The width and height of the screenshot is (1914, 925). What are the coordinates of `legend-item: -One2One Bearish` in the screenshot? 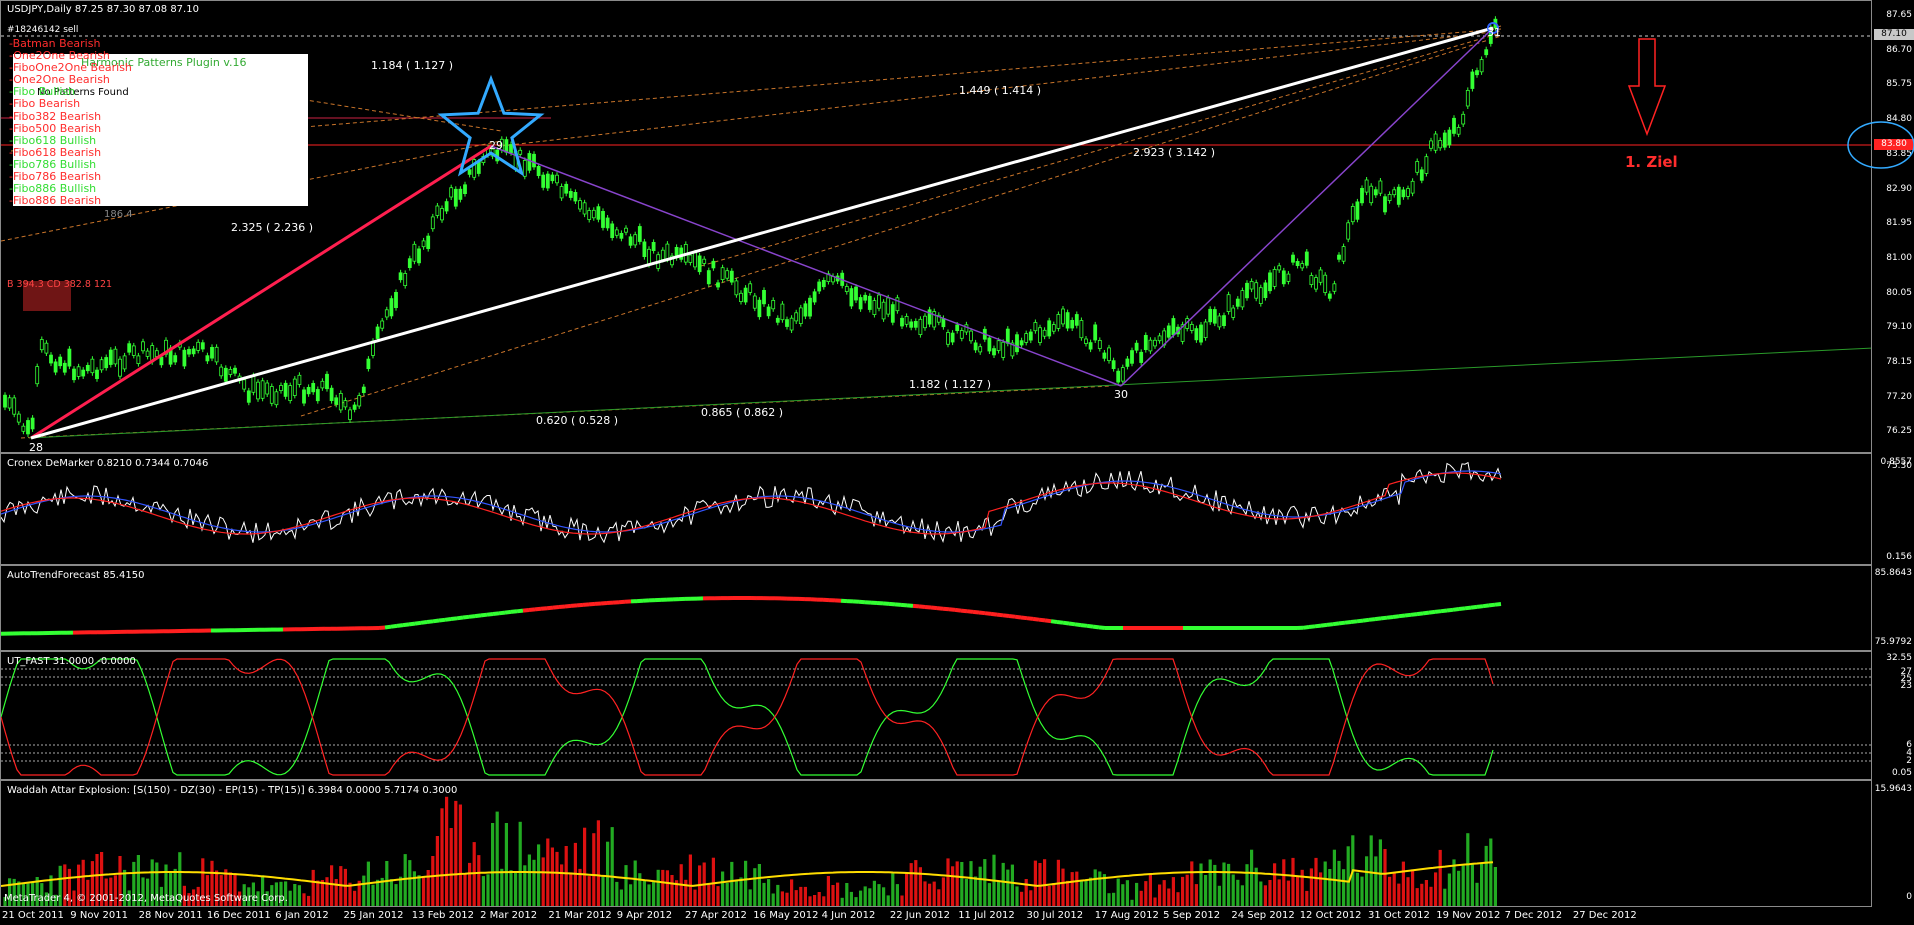 It's located at (59, 80).